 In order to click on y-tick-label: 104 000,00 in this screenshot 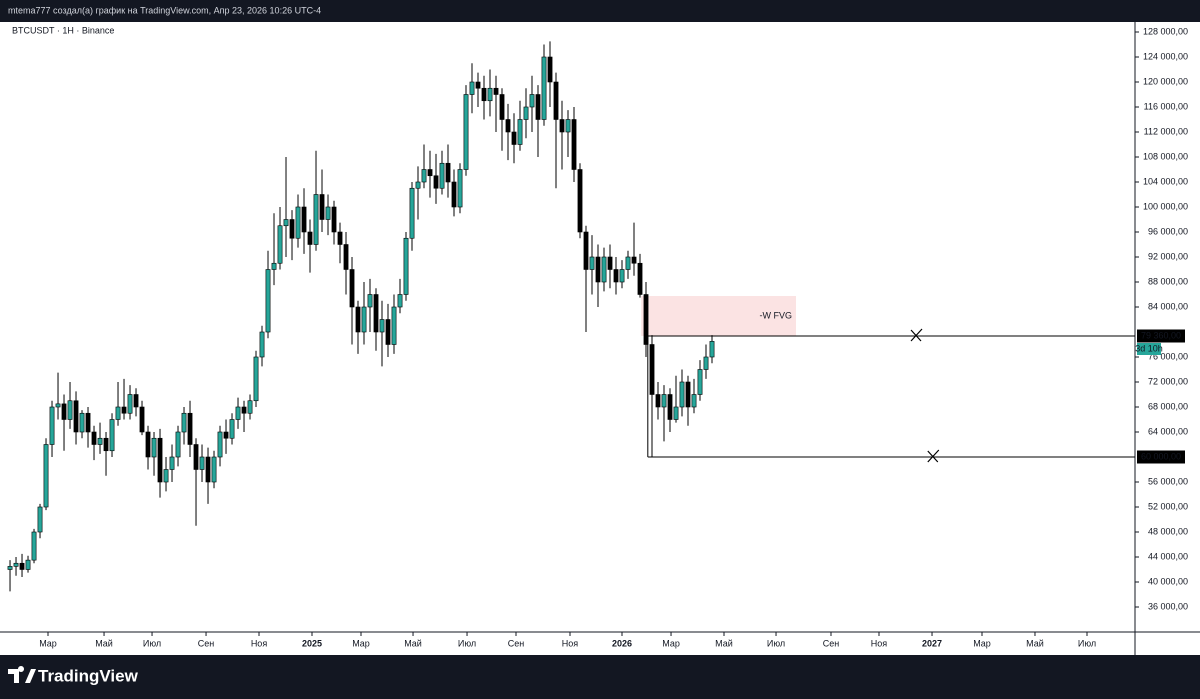, I will do `click(1165, 181)`.